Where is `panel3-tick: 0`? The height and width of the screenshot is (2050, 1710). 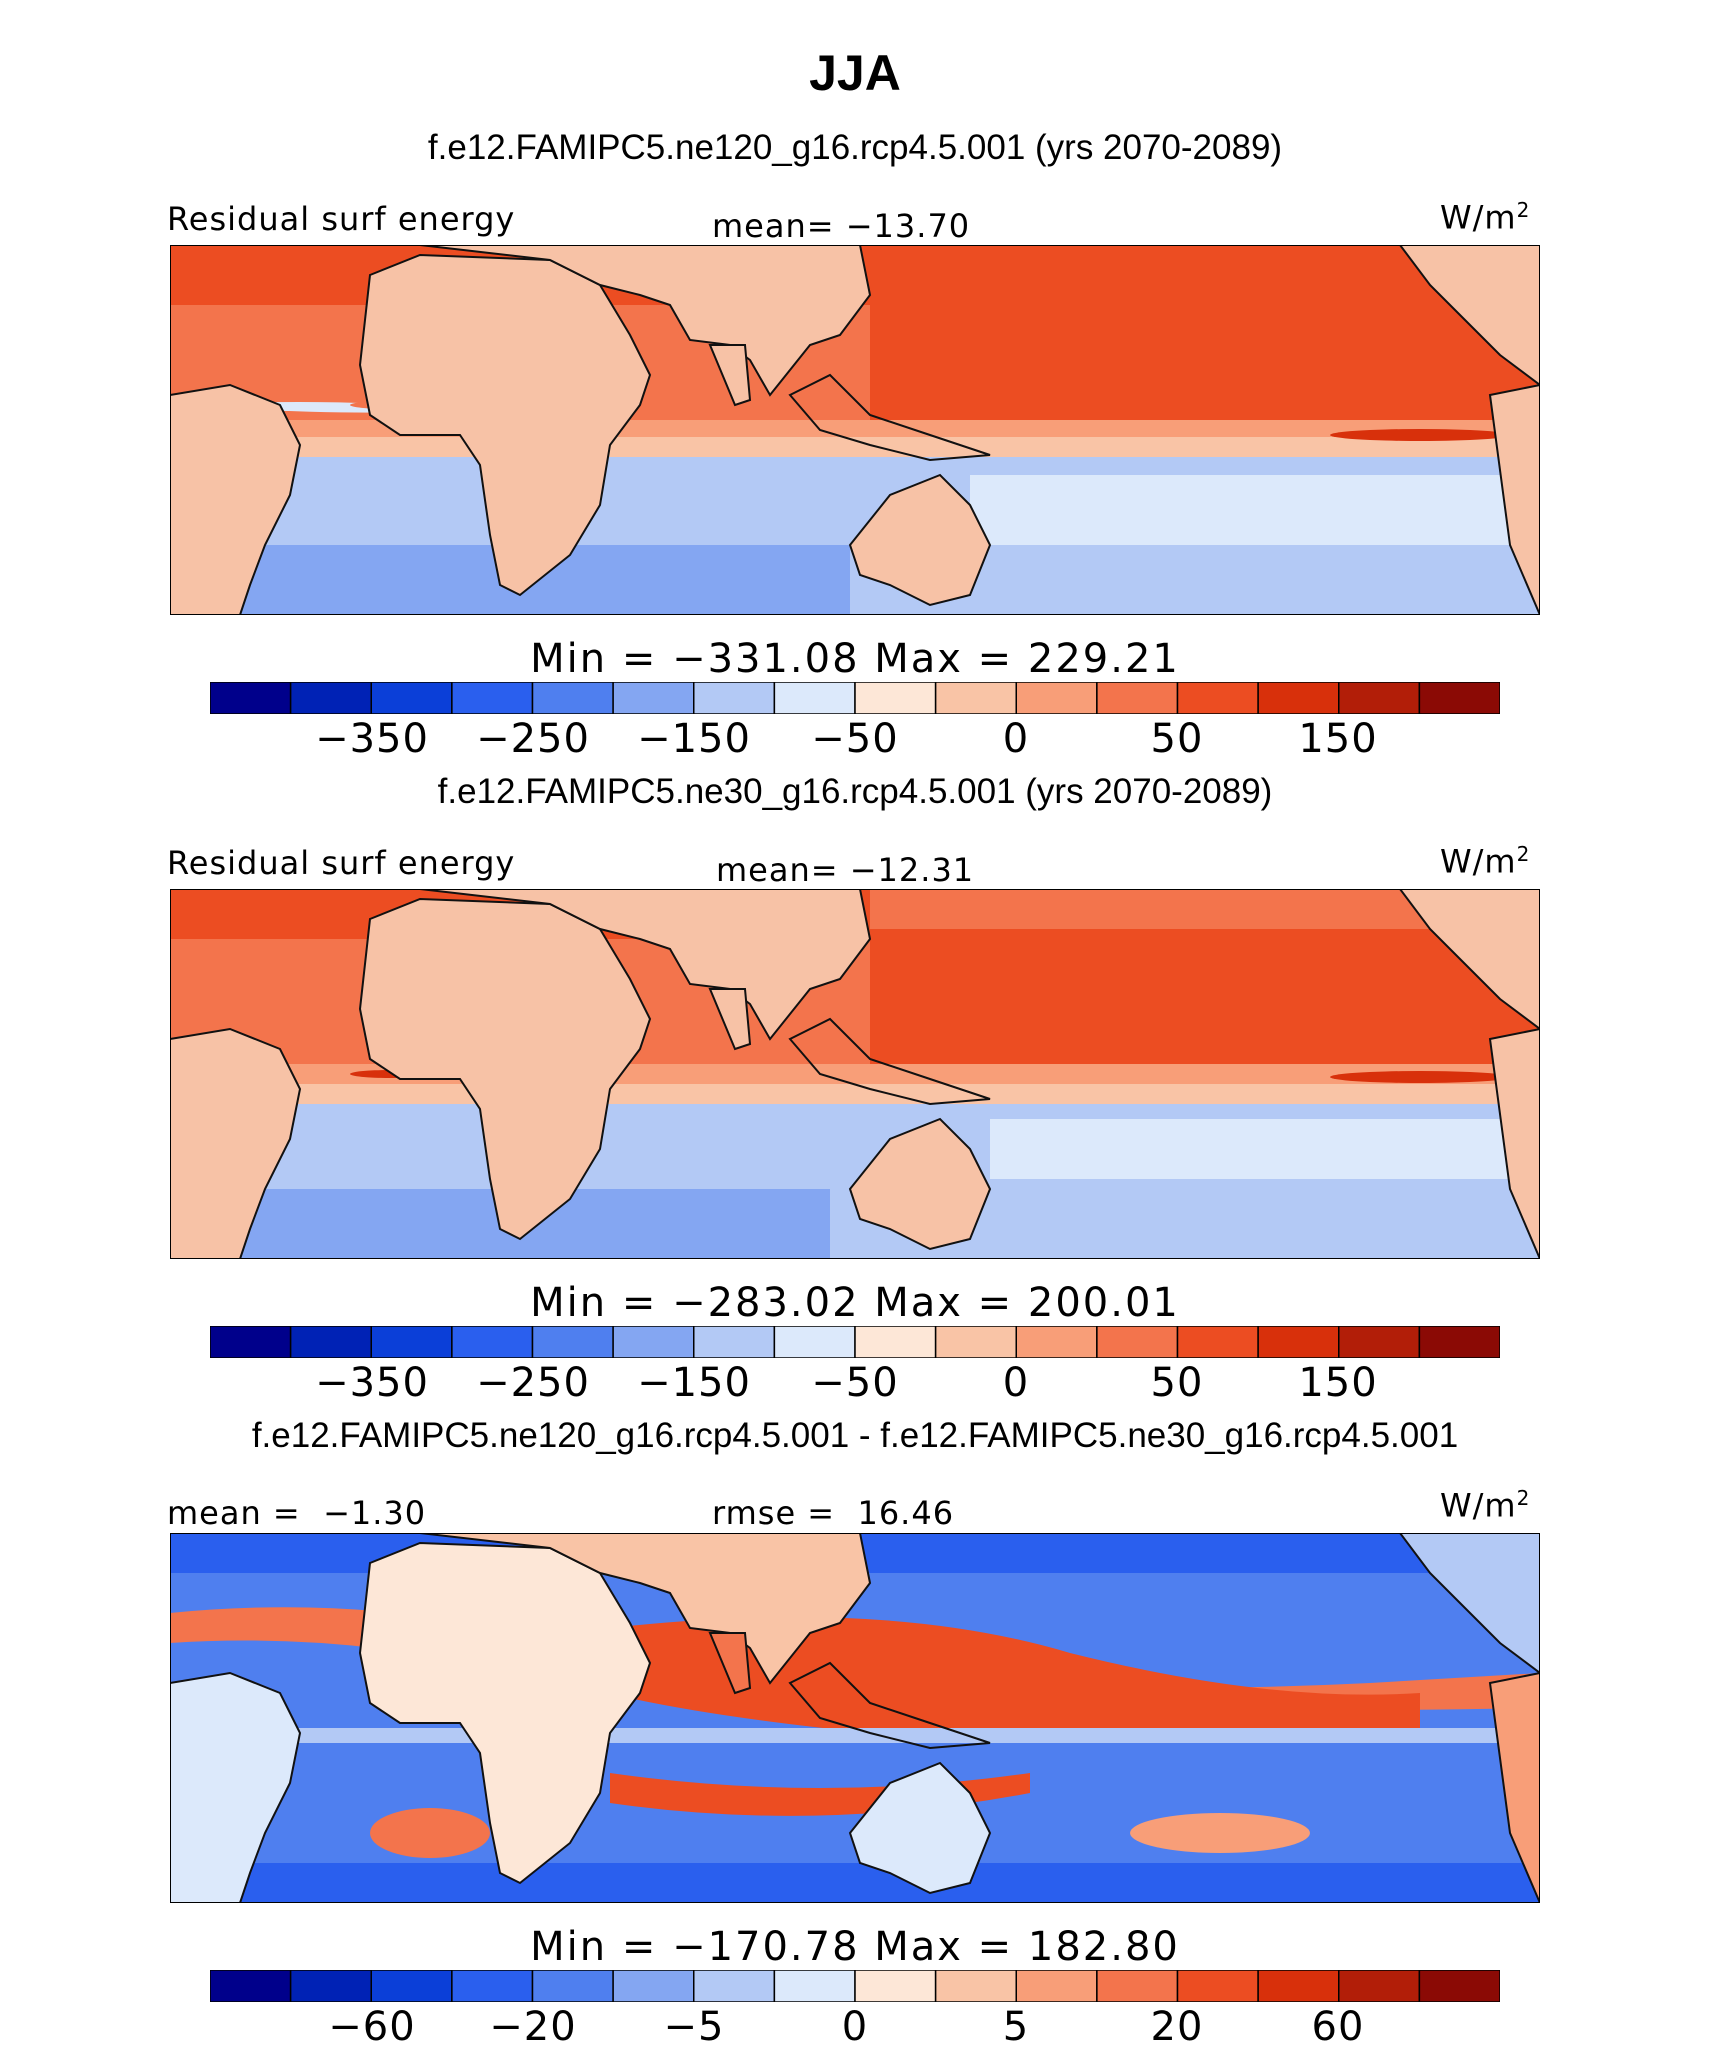
panel3-tick: 0 is located at coordinates (855, 2027).